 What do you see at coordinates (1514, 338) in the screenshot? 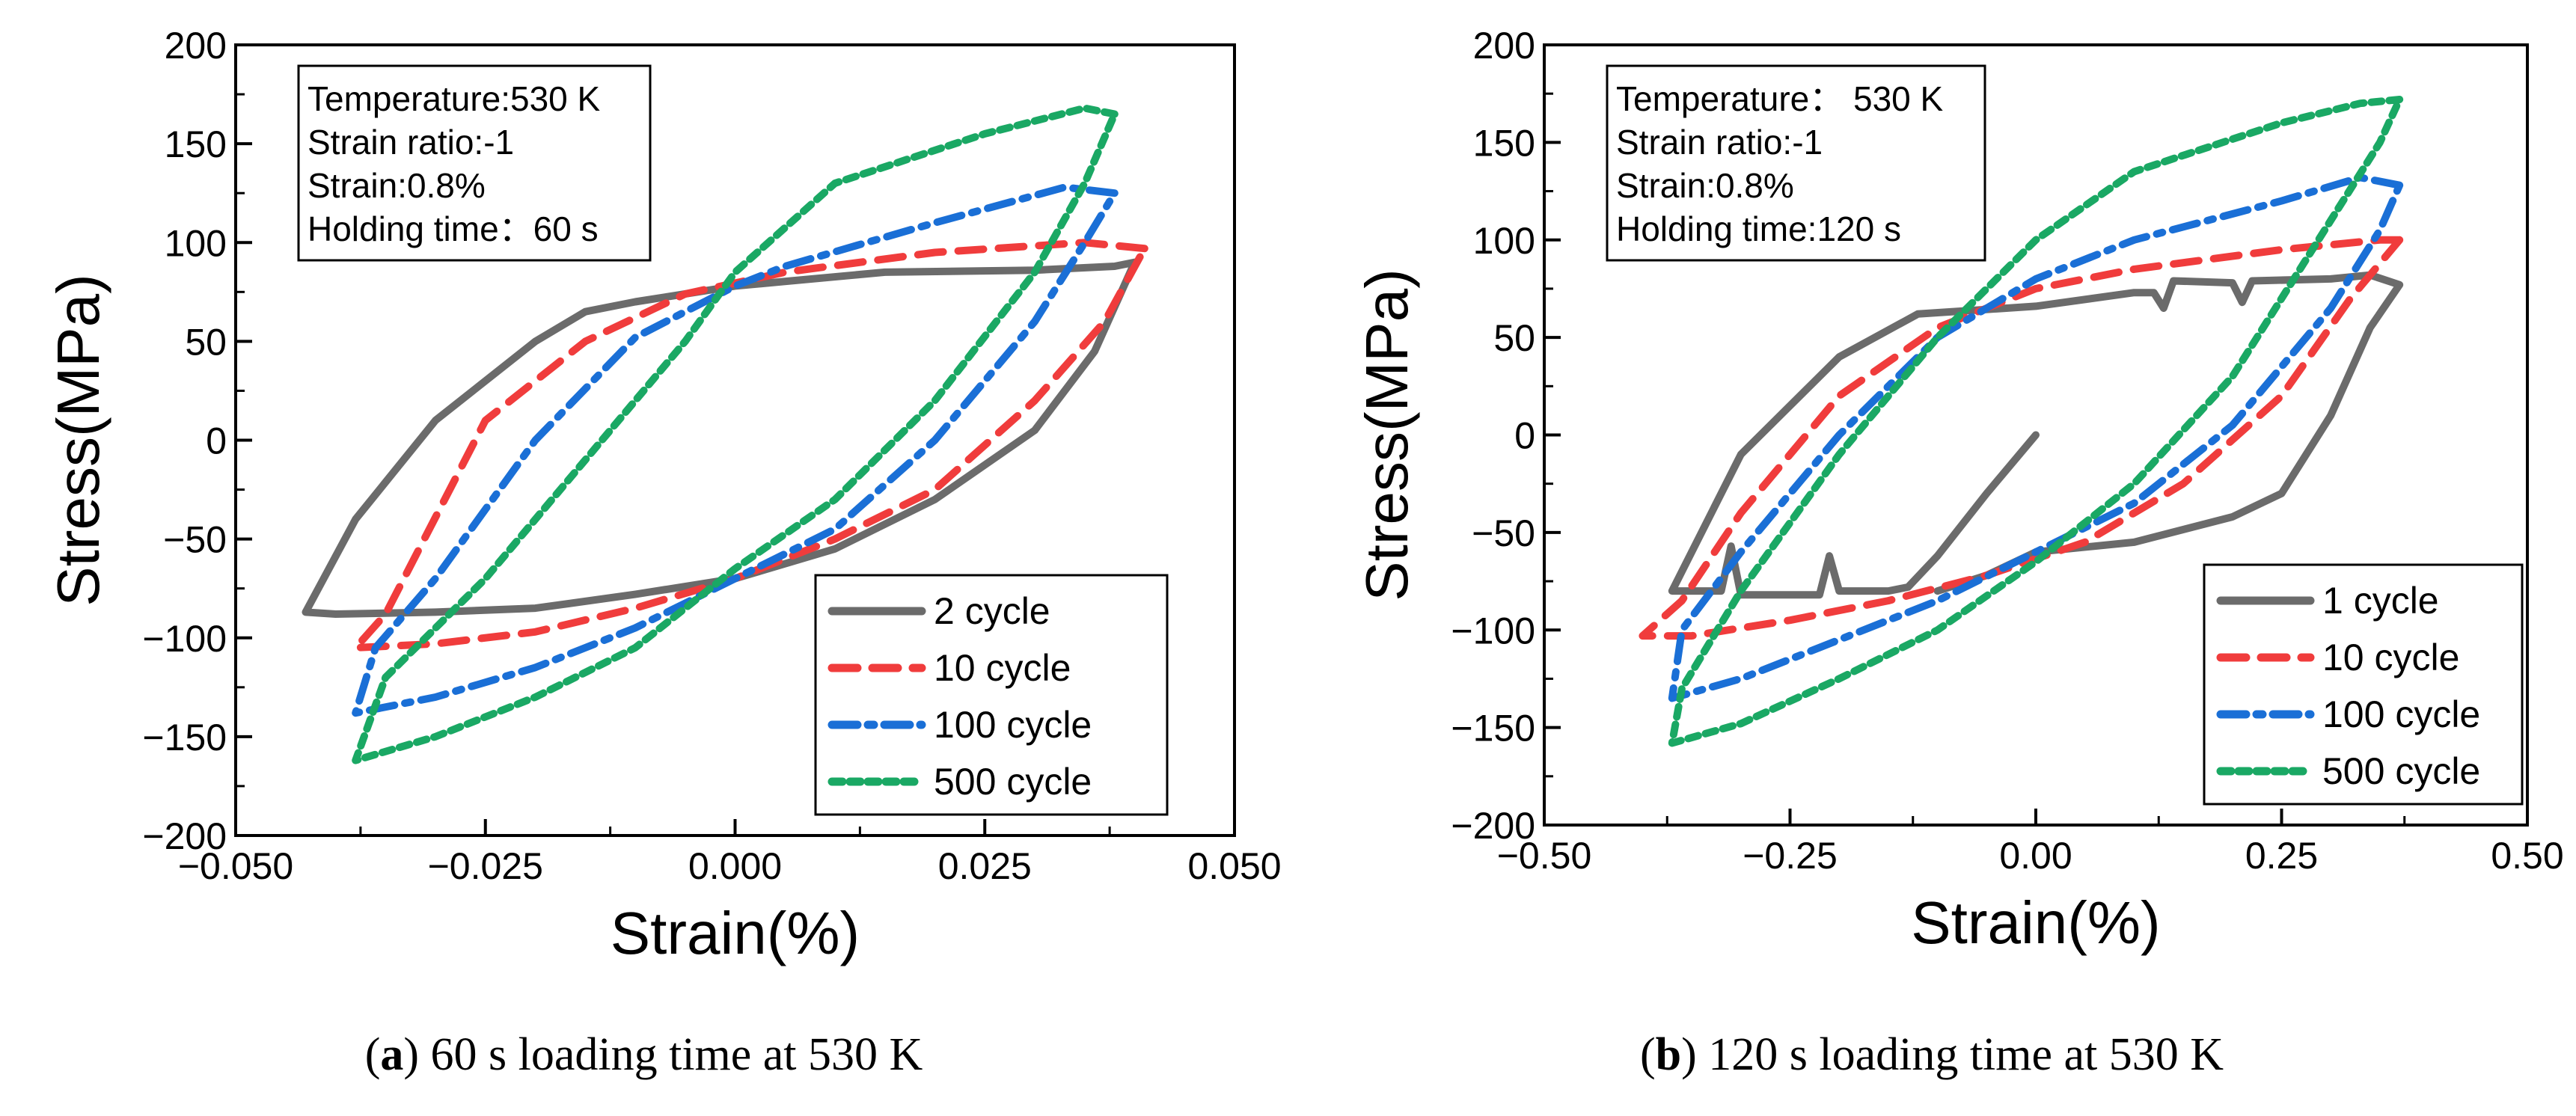
I see `chart-b-ytick-label: 50` at bounding box center [1514, 338].